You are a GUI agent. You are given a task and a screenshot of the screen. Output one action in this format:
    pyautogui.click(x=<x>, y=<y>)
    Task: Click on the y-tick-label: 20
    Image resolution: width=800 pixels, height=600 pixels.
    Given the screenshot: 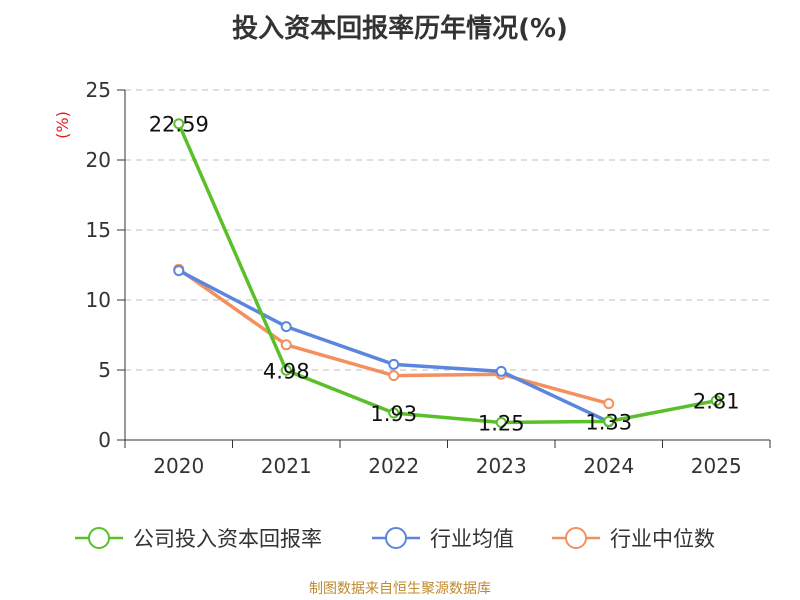 What is the action you would take?
    pyautogui.click(x=98, y=160)
    